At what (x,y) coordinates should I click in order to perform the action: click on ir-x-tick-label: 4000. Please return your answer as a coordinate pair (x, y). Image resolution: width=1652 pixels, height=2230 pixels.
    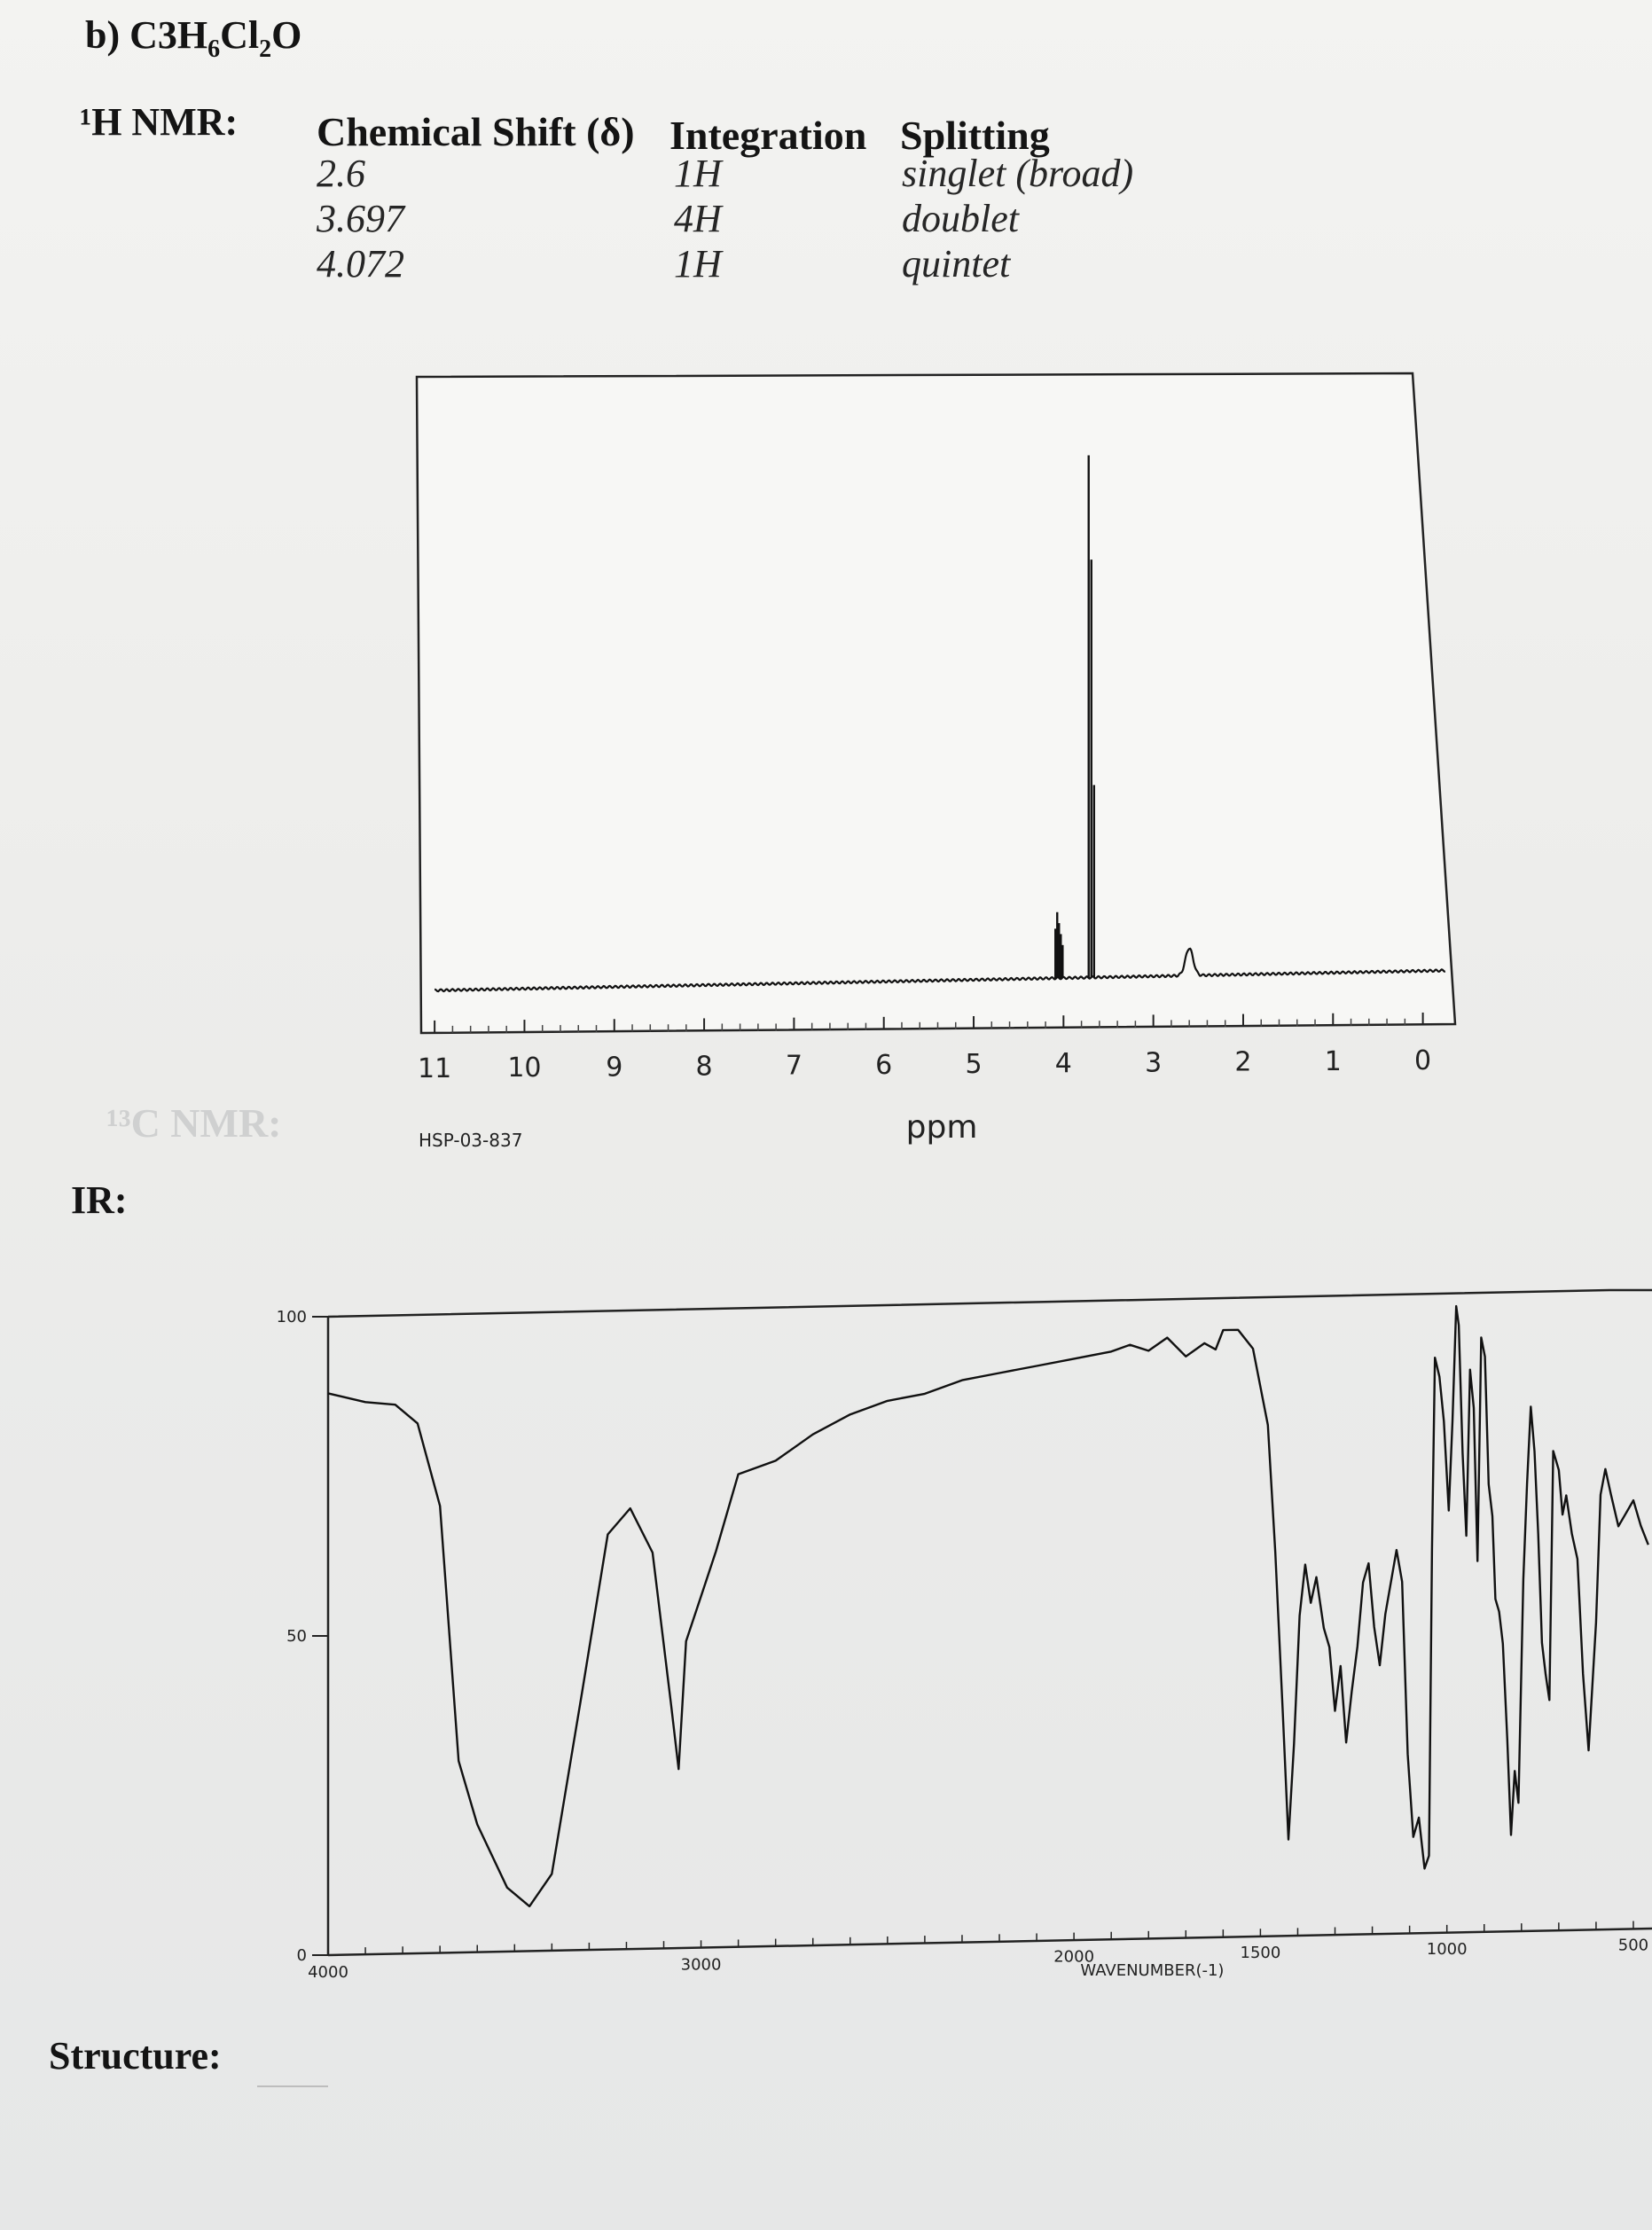
    Looking at the image, I should click on (328, 1973).